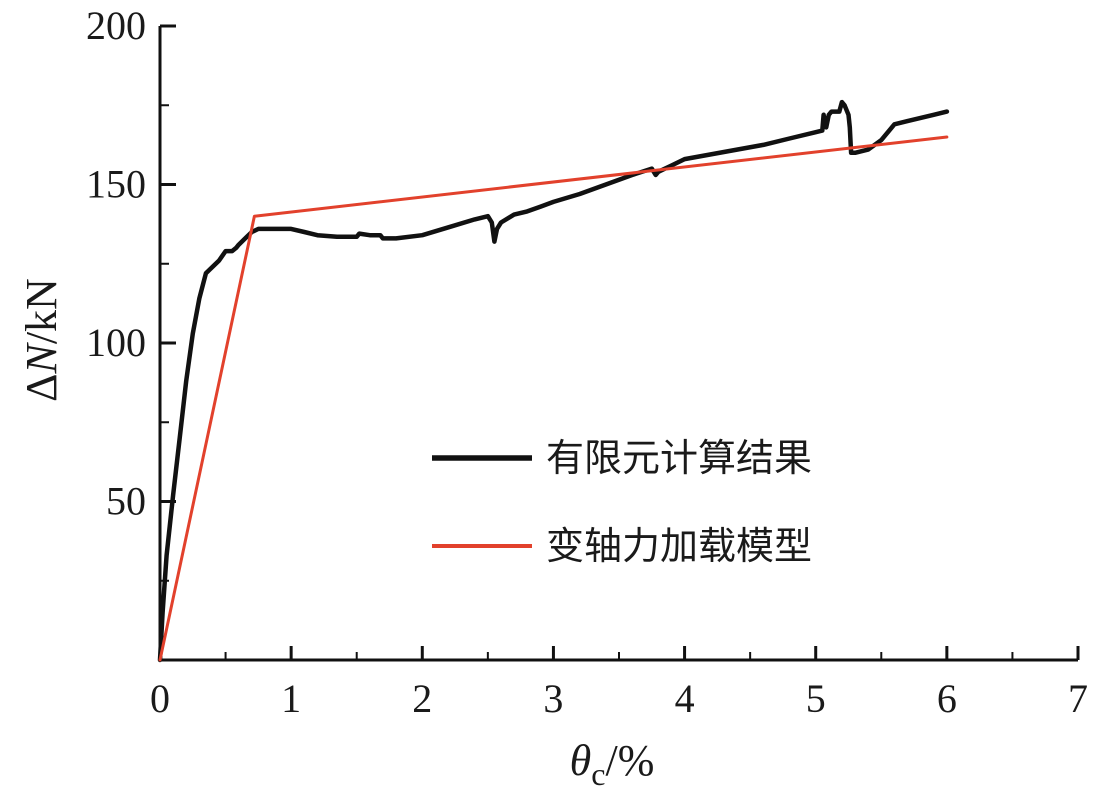  I want to click on legend-item-fem: 有限元计算结果, so click(622, 458).